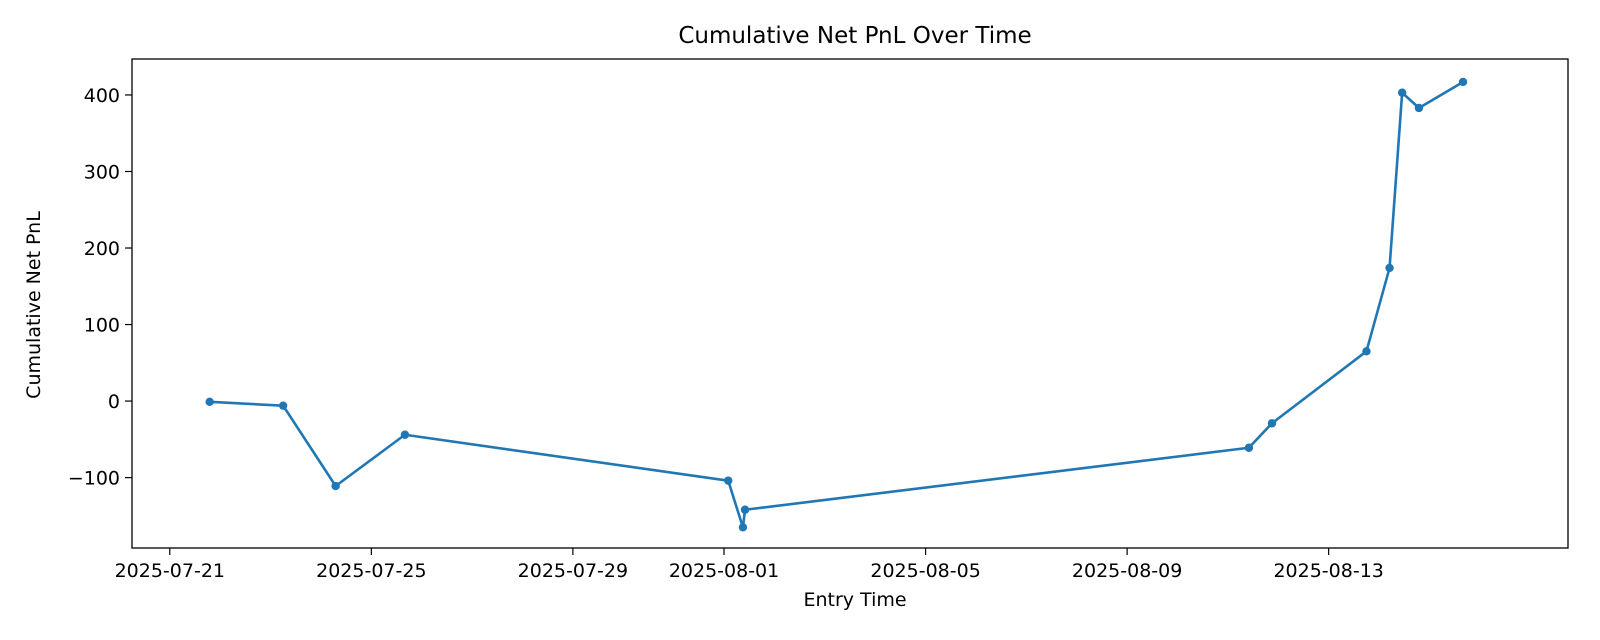 Image resolution: width=1600 pixels, height=640 pixels. Describe the element at coordinates (573, 571) in the screenshot. I see `x-tick-label: 2025-07-29` at that location.